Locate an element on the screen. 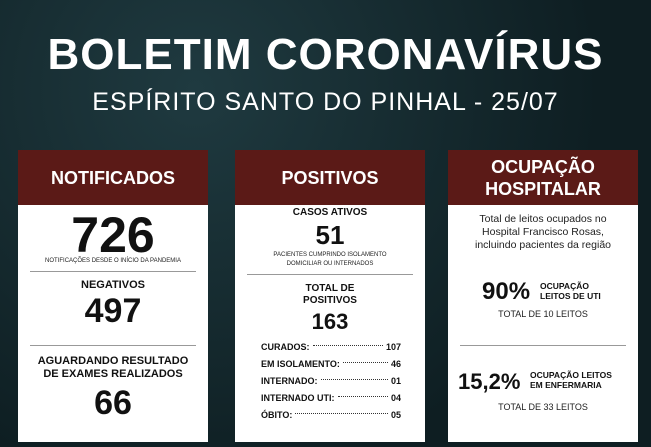  row-value: 46 is located at coordinates (395, 363).